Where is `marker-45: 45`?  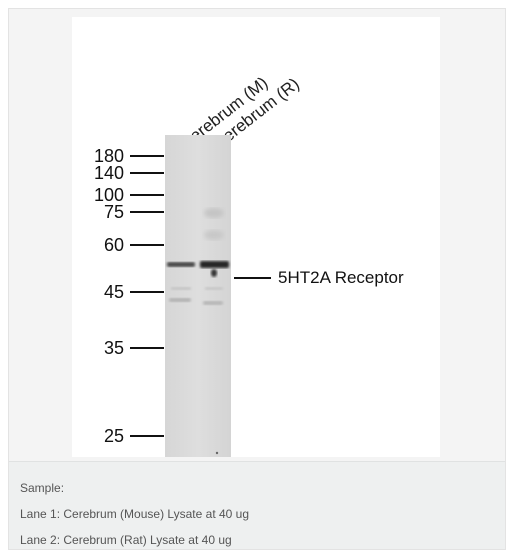
marker-45: 45 is located at coordinates (118, 292).